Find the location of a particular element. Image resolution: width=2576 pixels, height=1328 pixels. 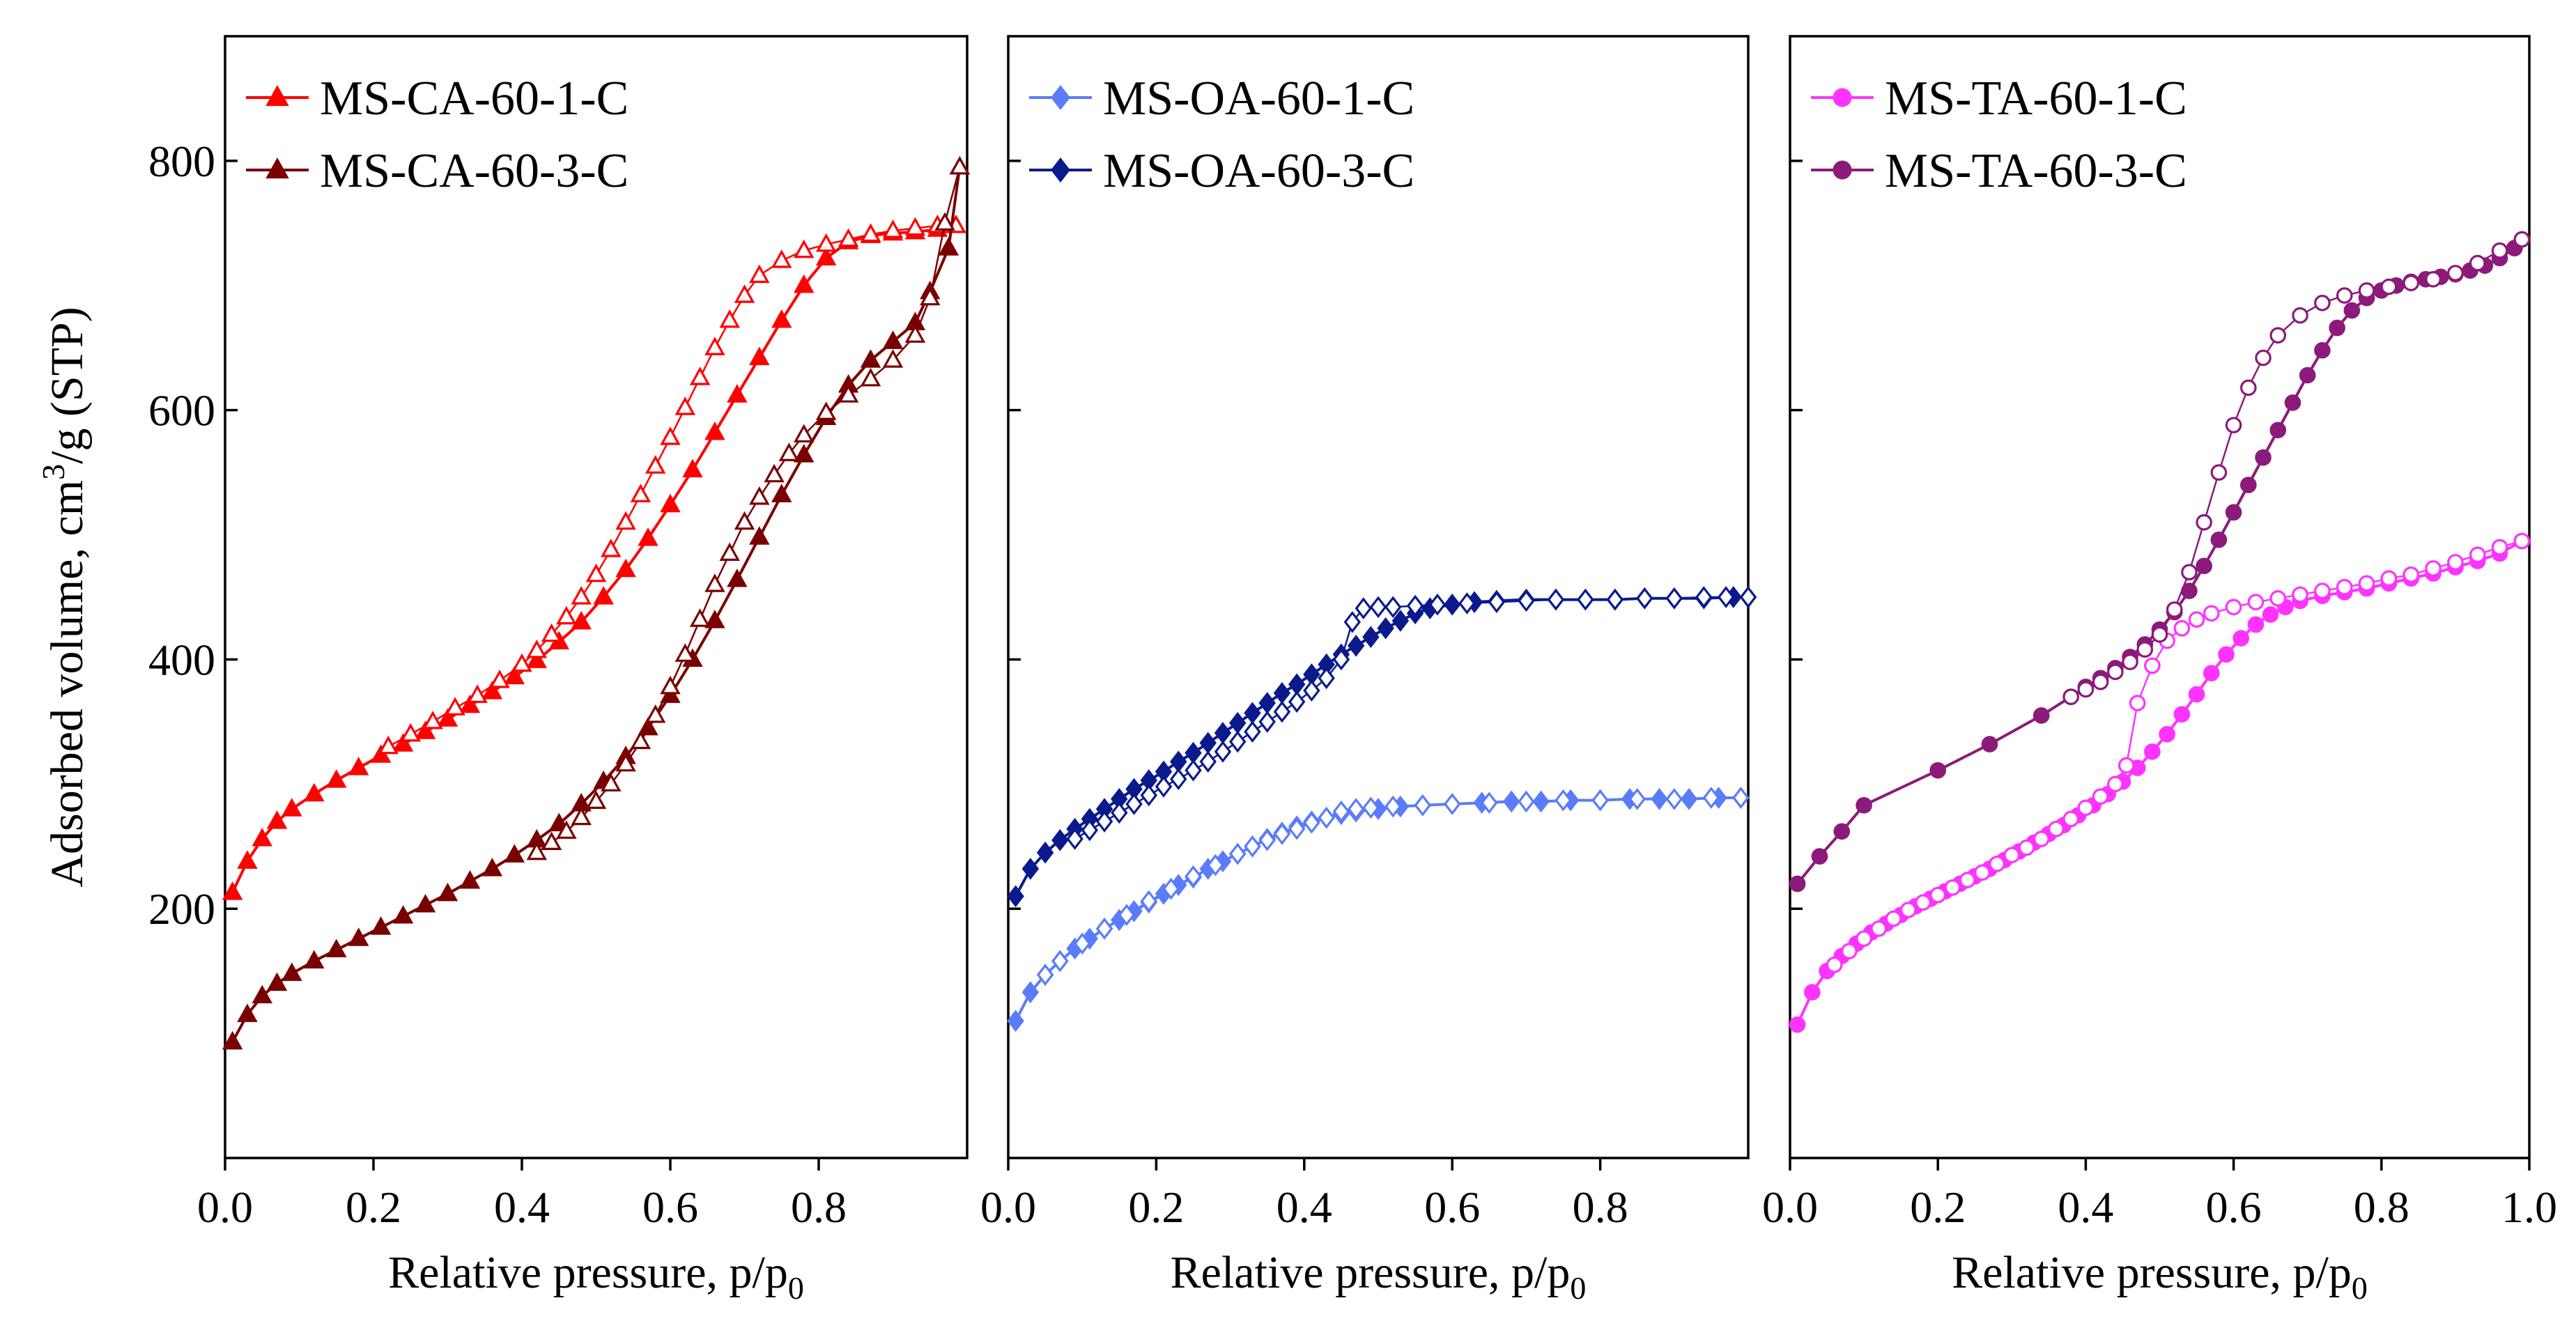

y-tick-label-400: 400 is located at coordinates (181, 660).